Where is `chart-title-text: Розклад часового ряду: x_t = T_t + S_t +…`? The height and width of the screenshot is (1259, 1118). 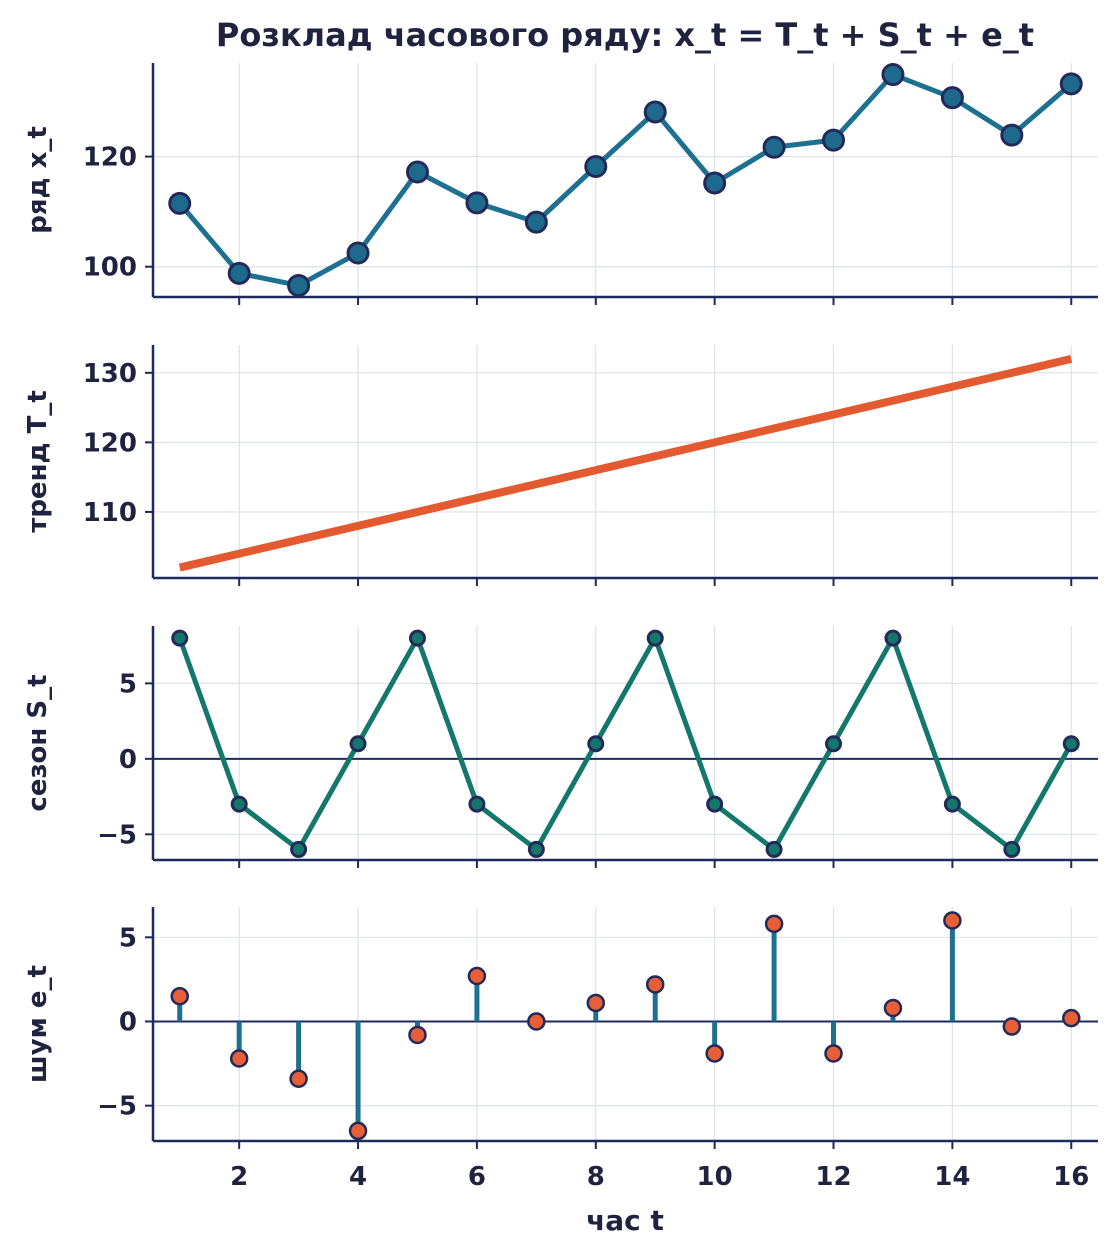 chart-title-text: Розклад часового ряду: x_t = T_t + S_t +… is located at coordinates (625, 35).